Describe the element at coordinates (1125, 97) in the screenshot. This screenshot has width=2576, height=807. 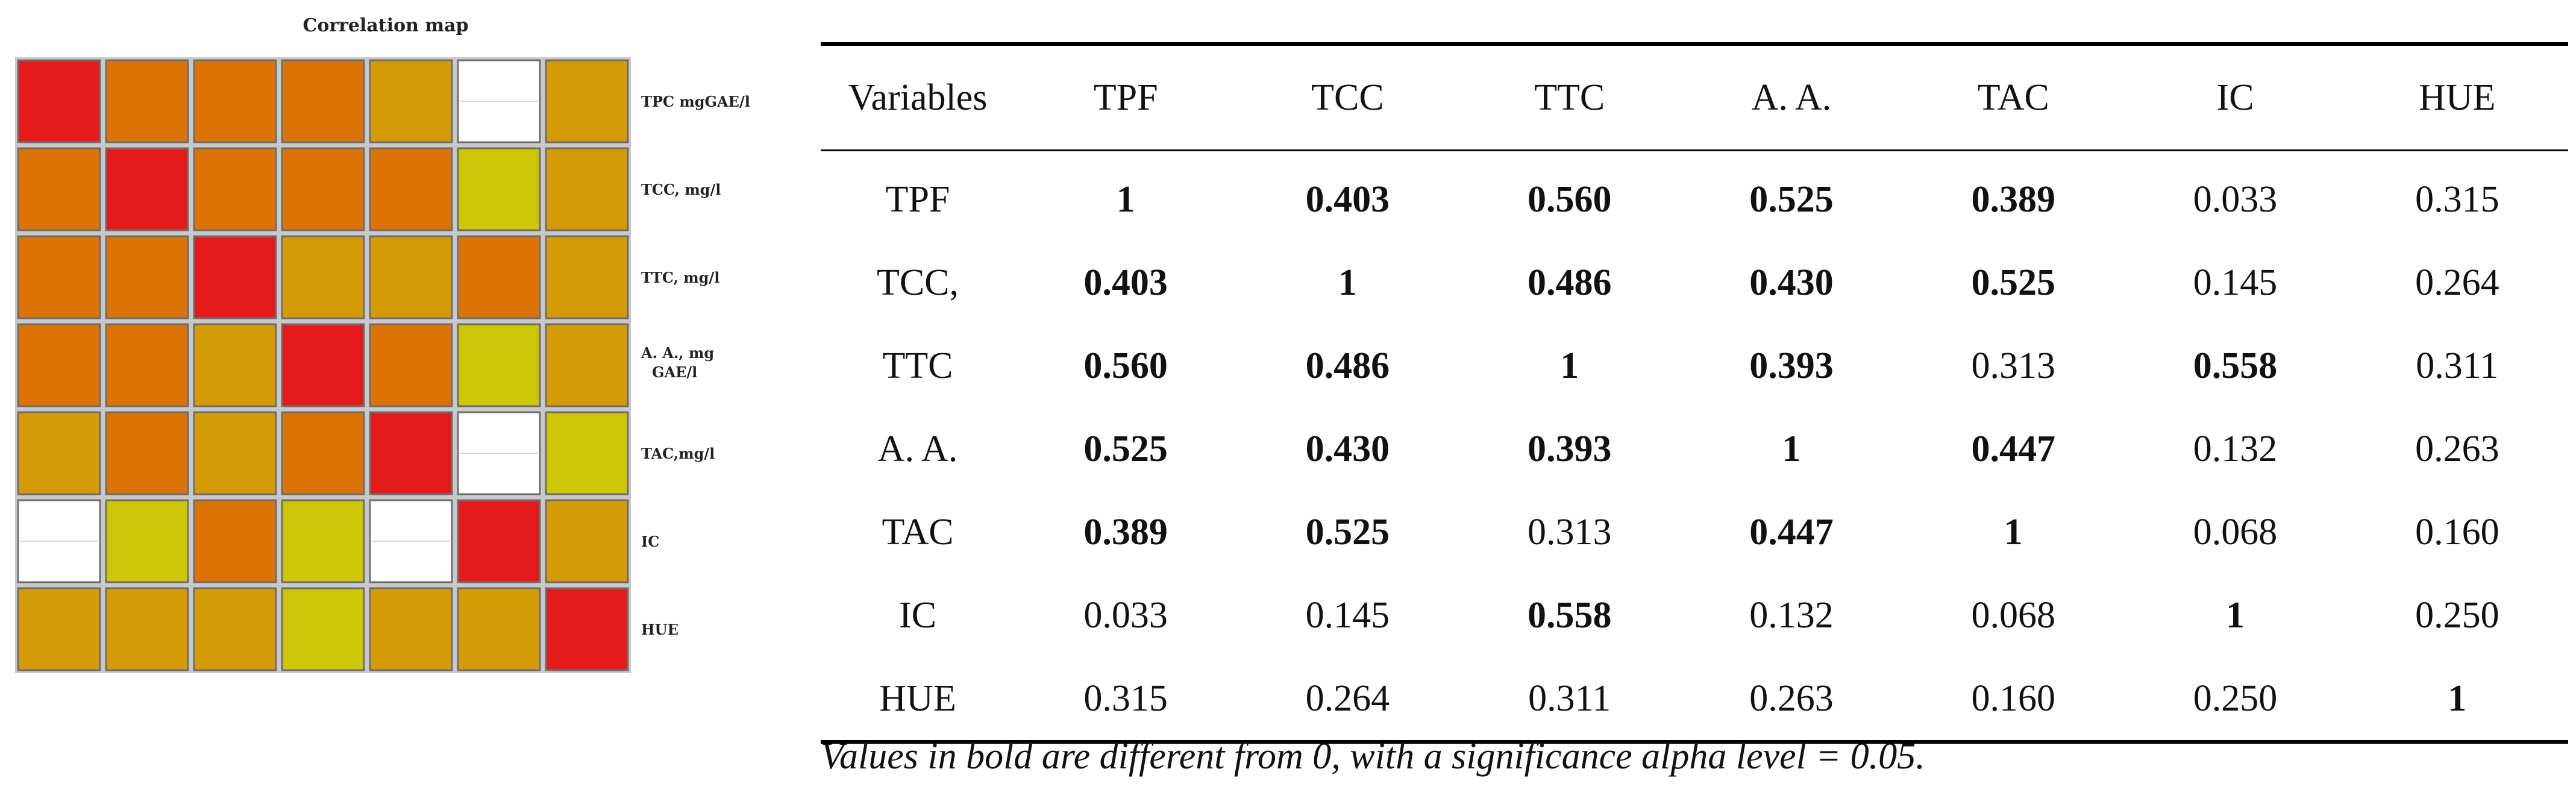
I see `column-header: TPF` at that location.